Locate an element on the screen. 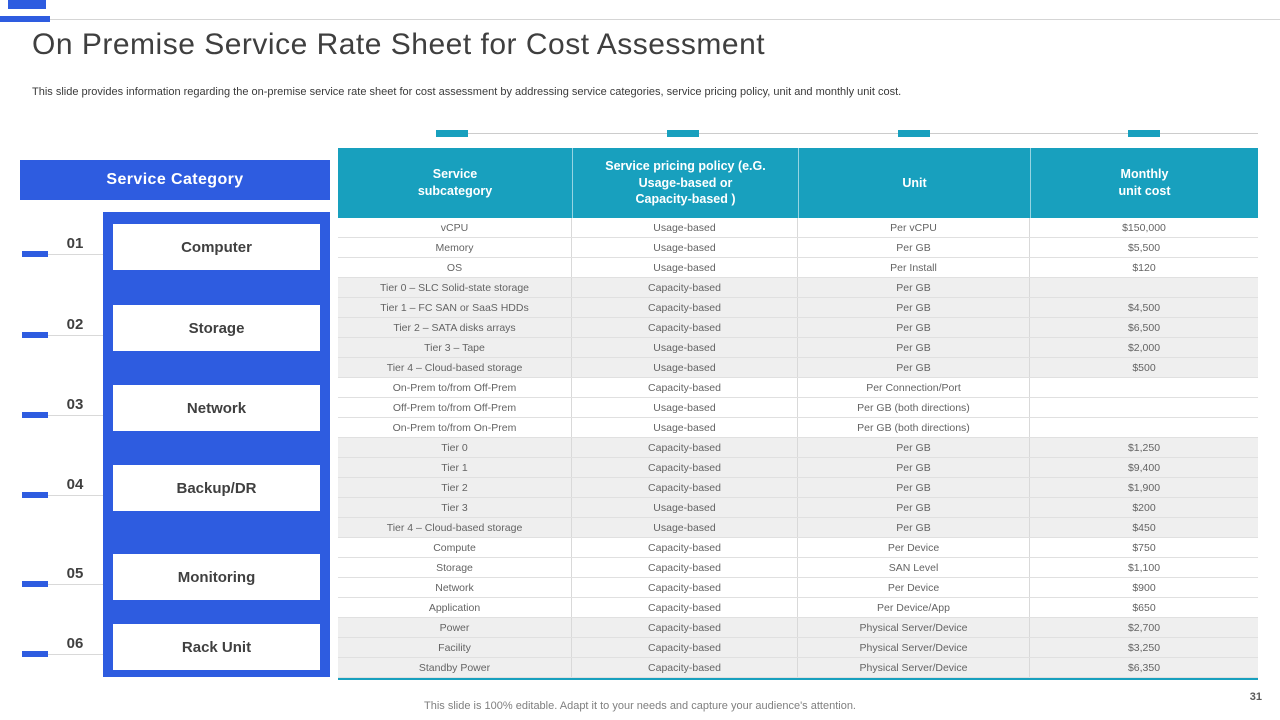 This screenshot has height=720, width=1280. page-number: 31 is located at coordinates (1255, 697).